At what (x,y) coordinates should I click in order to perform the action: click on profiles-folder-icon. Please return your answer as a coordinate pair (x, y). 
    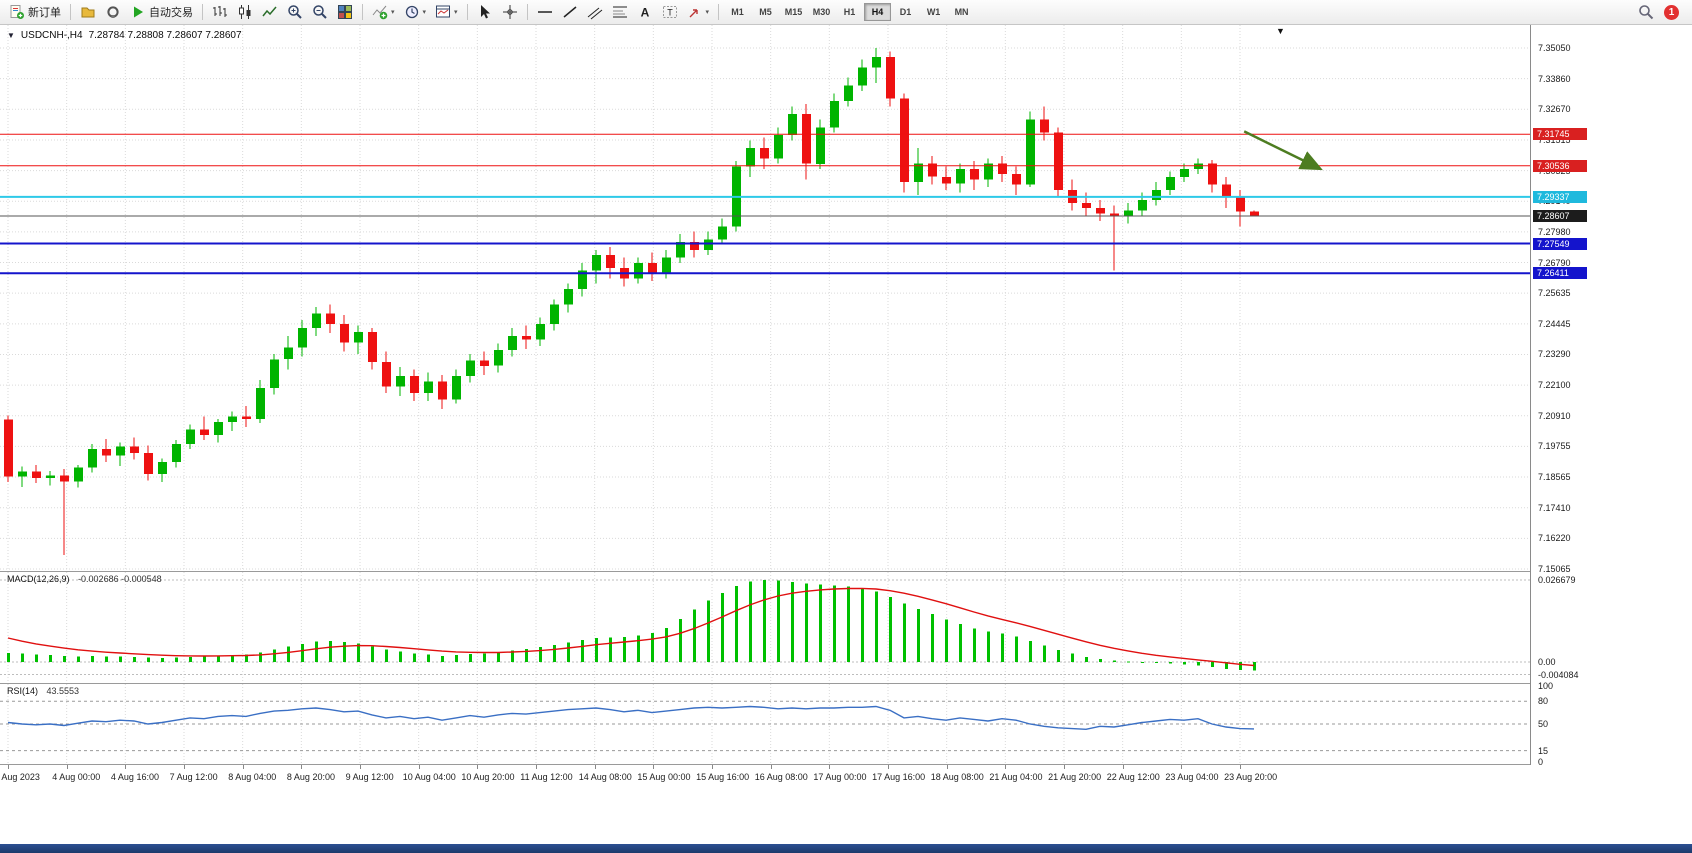
    Looking at the image, I should click on (88, 12).